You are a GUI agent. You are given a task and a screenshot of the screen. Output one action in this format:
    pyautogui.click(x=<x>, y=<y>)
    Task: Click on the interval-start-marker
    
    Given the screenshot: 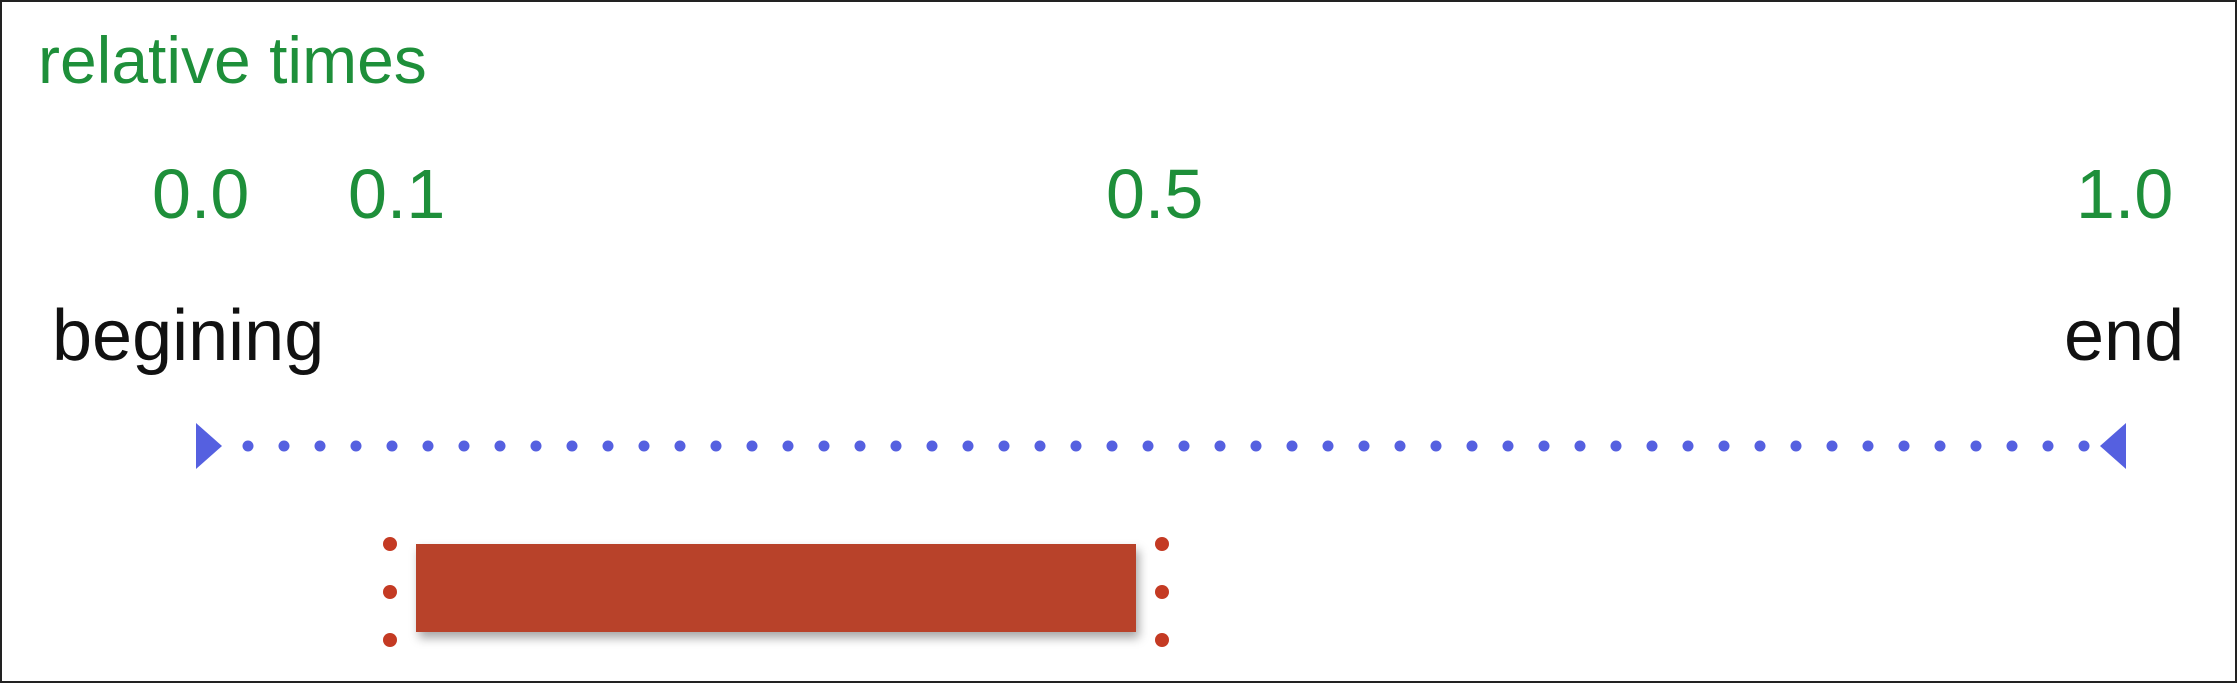 What is the action you would take?
    pyautogui.click(x=390, y=592)
    